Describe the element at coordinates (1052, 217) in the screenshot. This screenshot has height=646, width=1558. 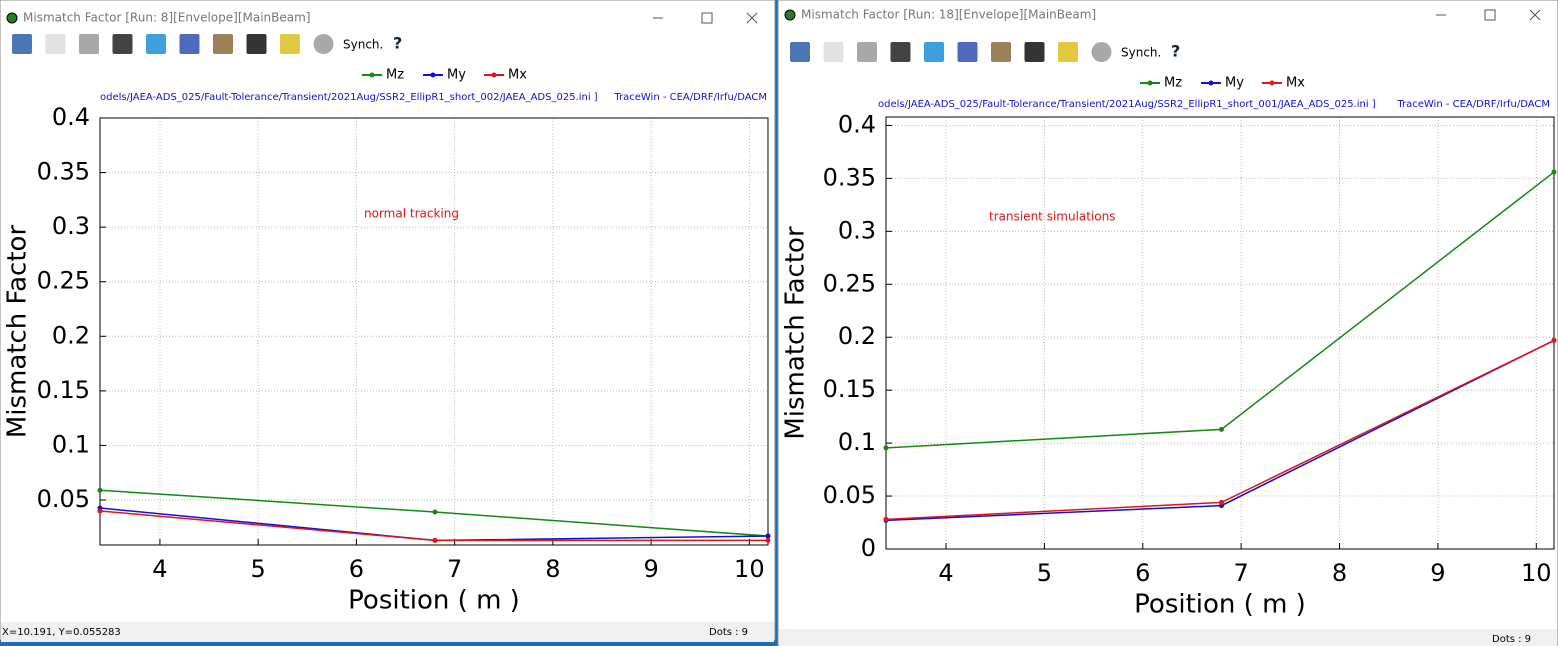
I see `annotation: transient simulations` at that location.